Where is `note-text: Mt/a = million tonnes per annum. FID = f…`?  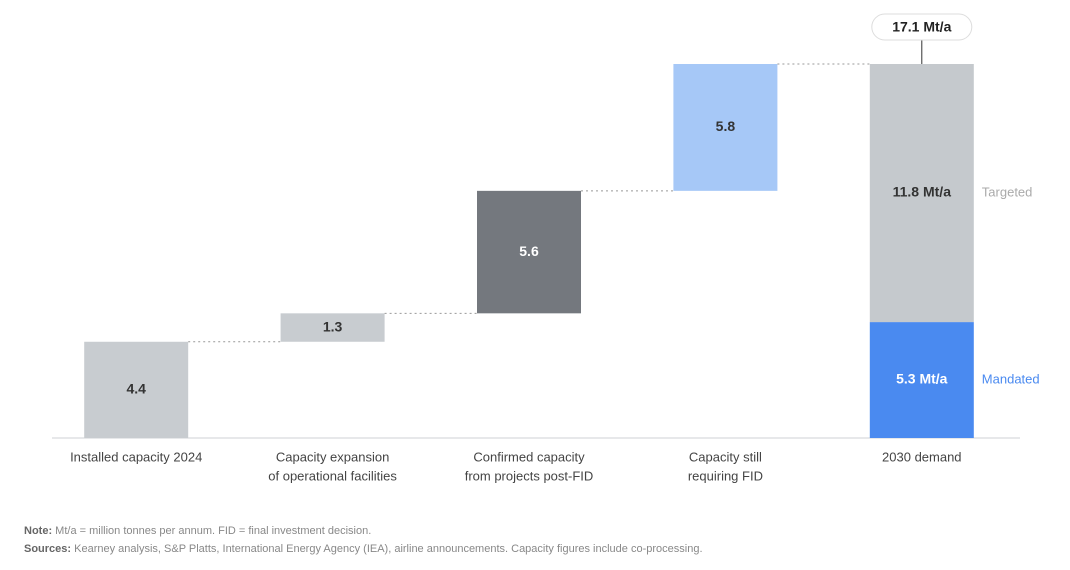
note-text: Mt/a = million tonnes per annum. FID = f… is located at coordinates (213, 531).